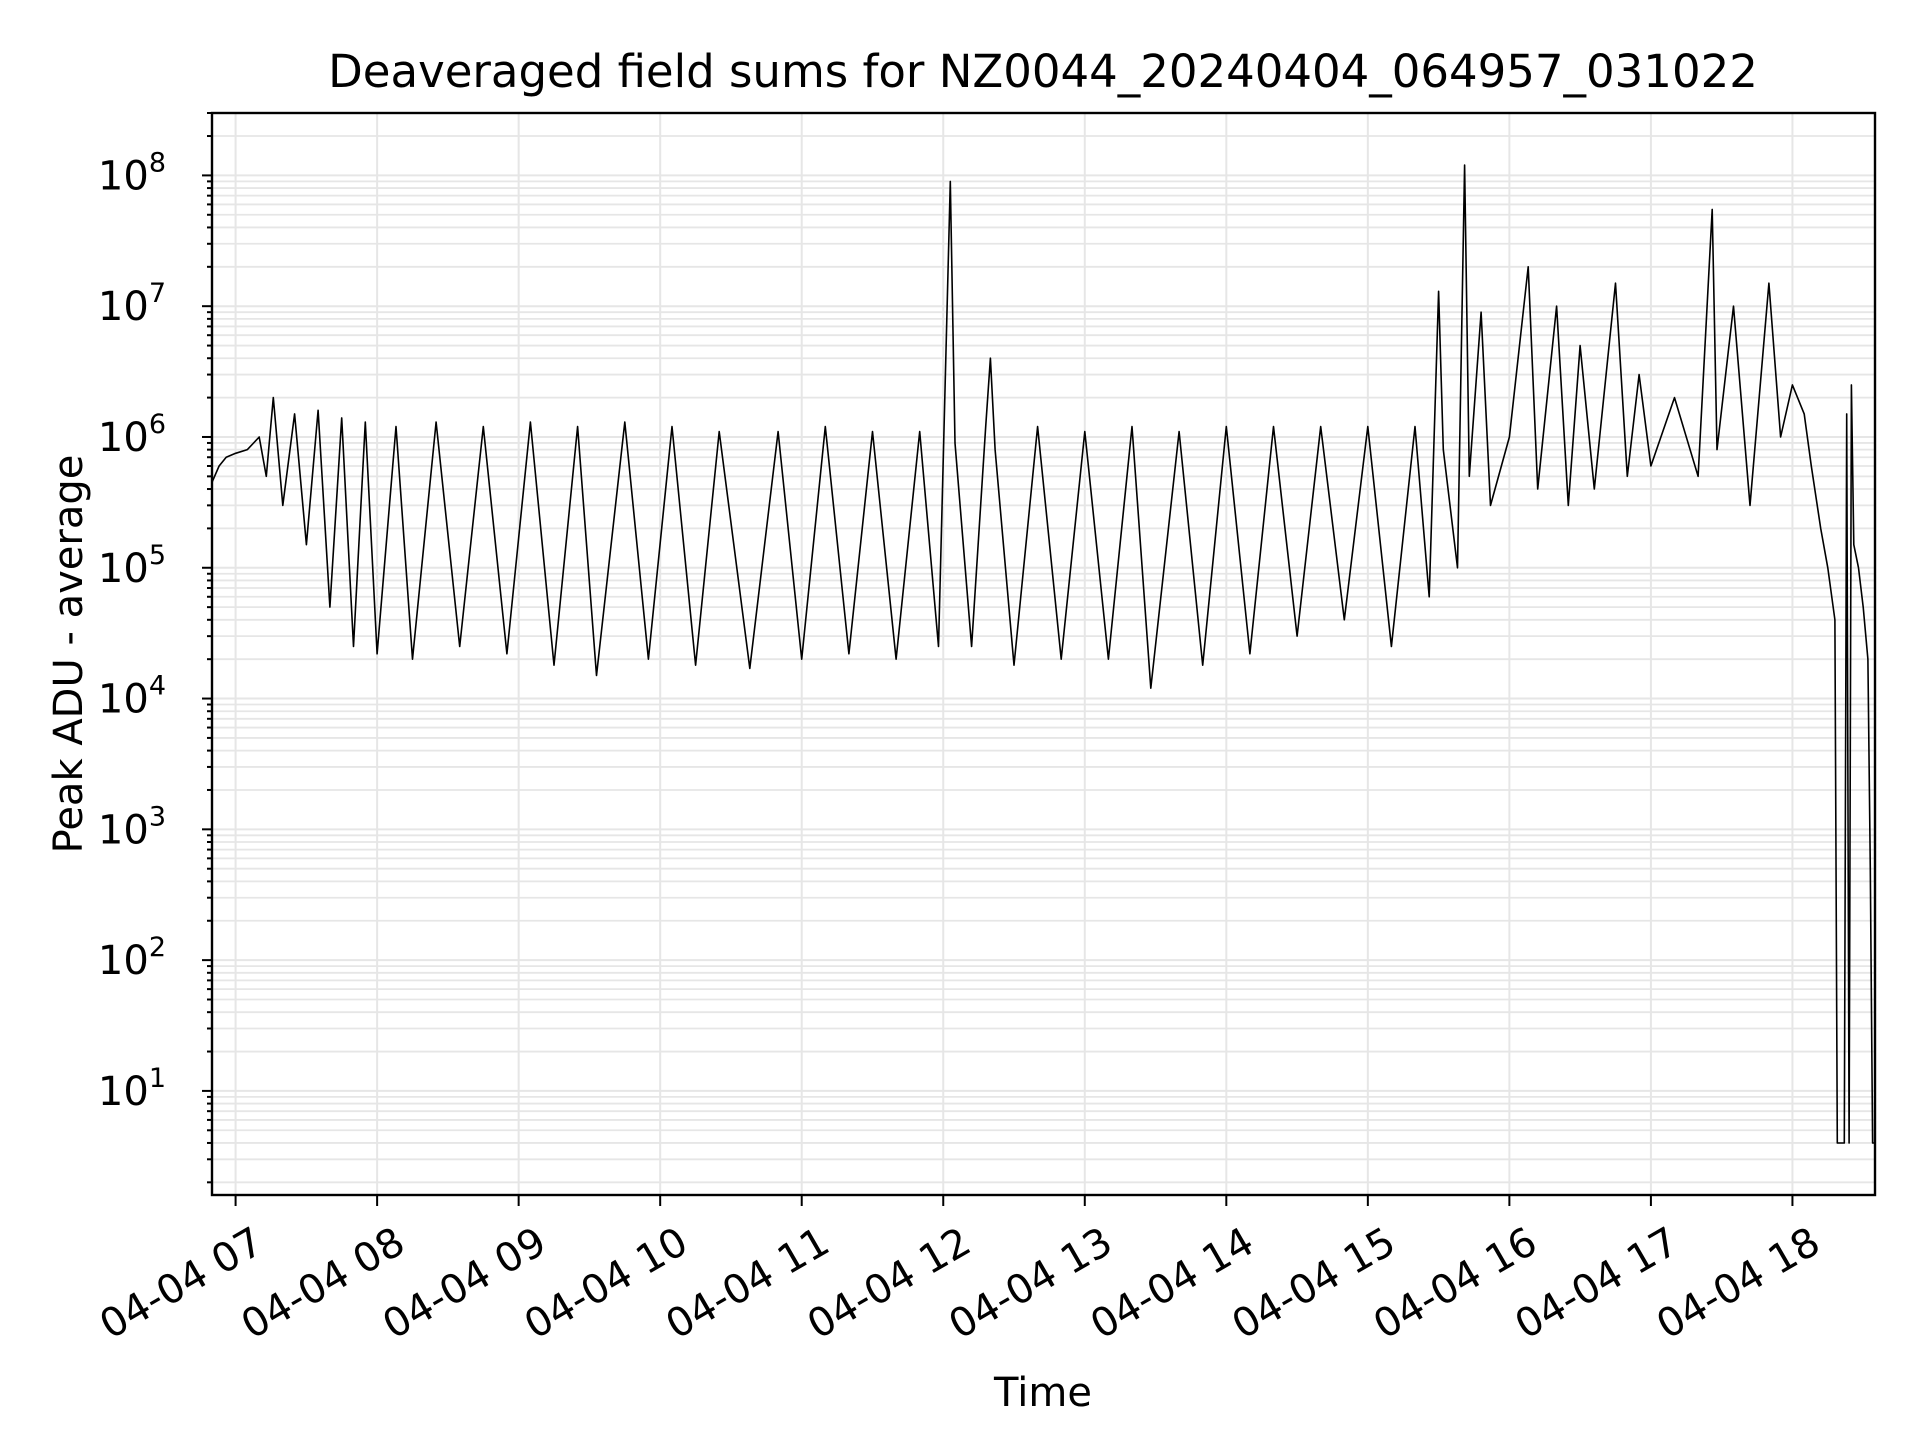 The width and height of the screenshot is (1920, 1440). I want to click on y-tick-label: 10⁷, so click(132, 304).